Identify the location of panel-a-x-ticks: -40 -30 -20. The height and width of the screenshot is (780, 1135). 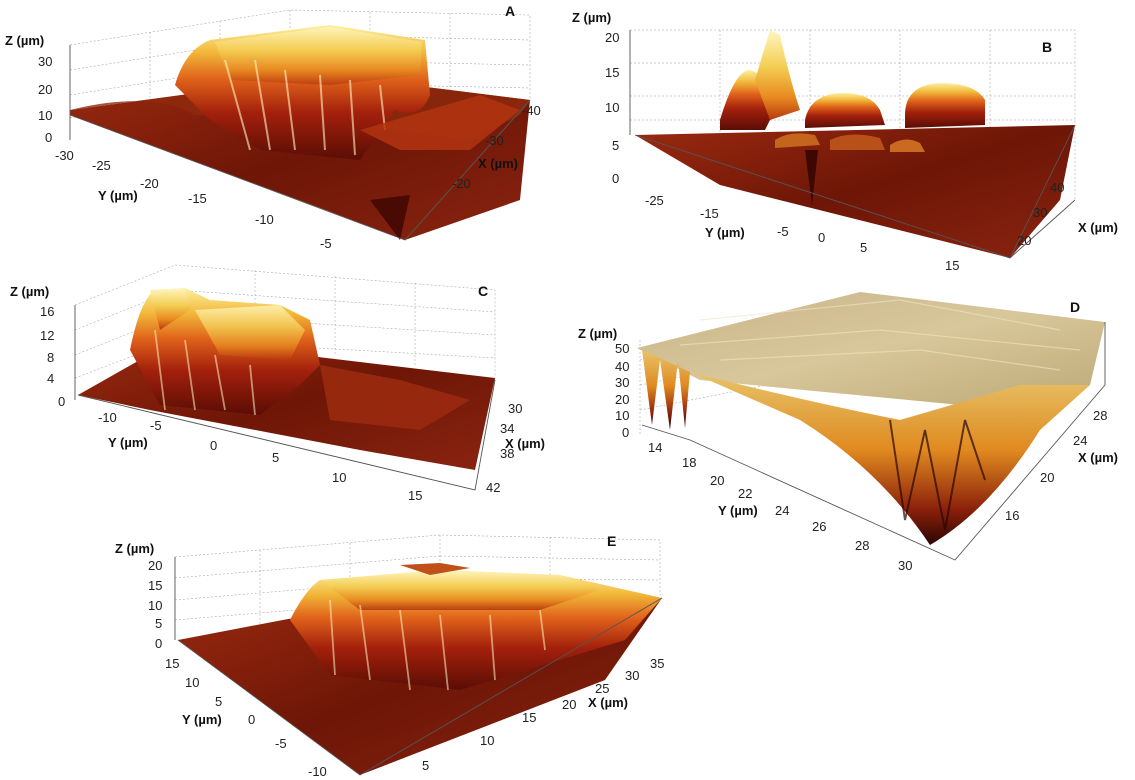
(496, 147).